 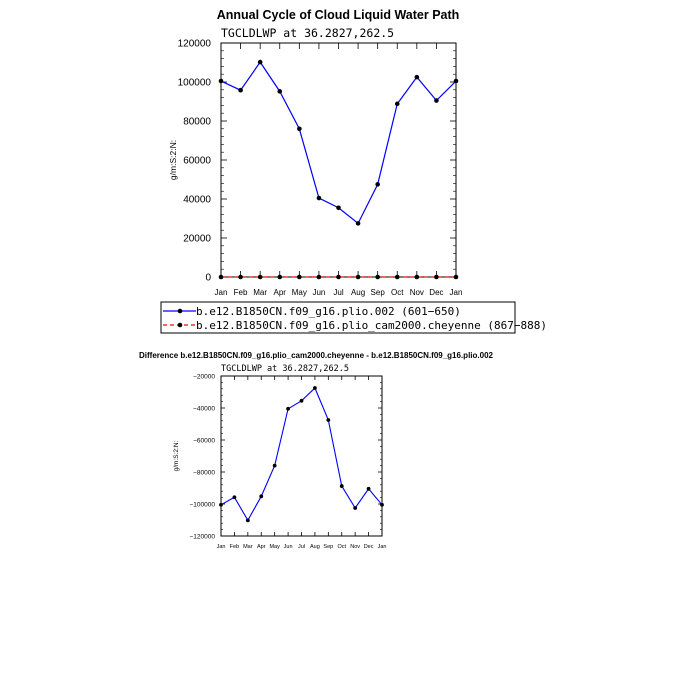 What do you see at coordinates (197, 200) in the screenshot?
I see `y-tick-label: 40000` at bounding box center [197, 200].